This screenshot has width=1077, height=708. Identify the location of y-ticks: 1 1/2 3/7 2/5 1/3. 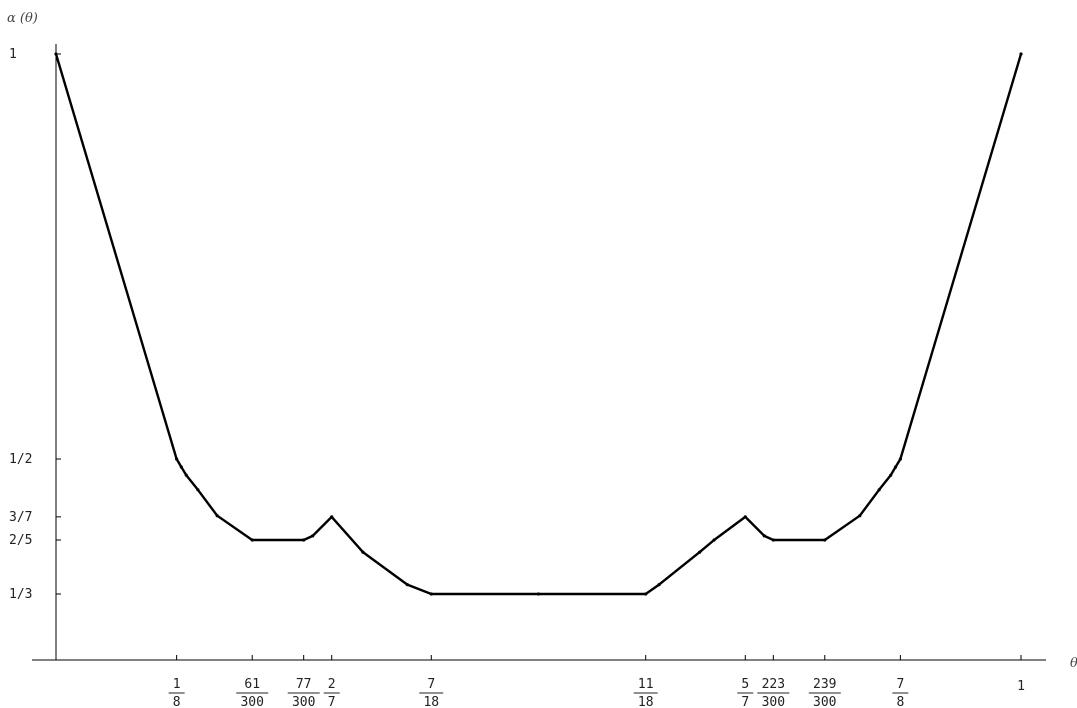
(35, 324).